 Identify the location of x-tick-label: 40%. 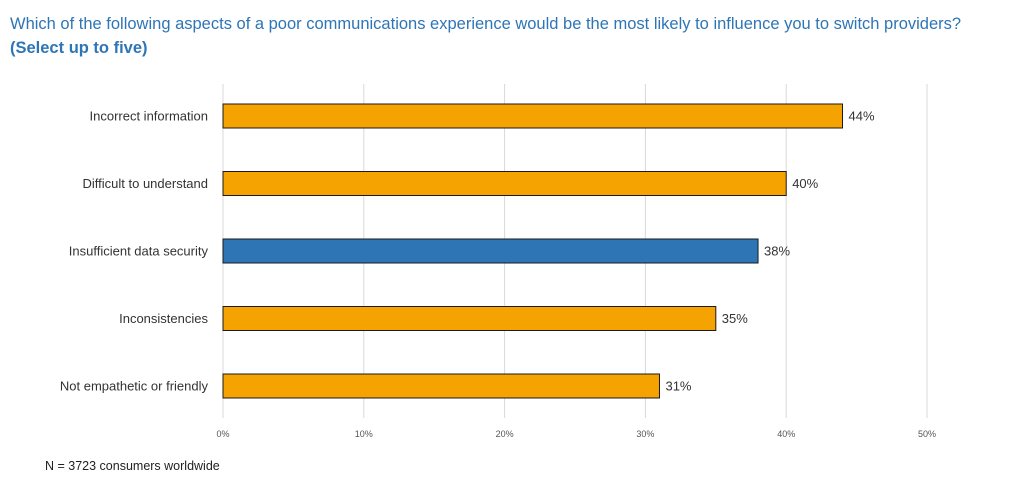
(786, 434).